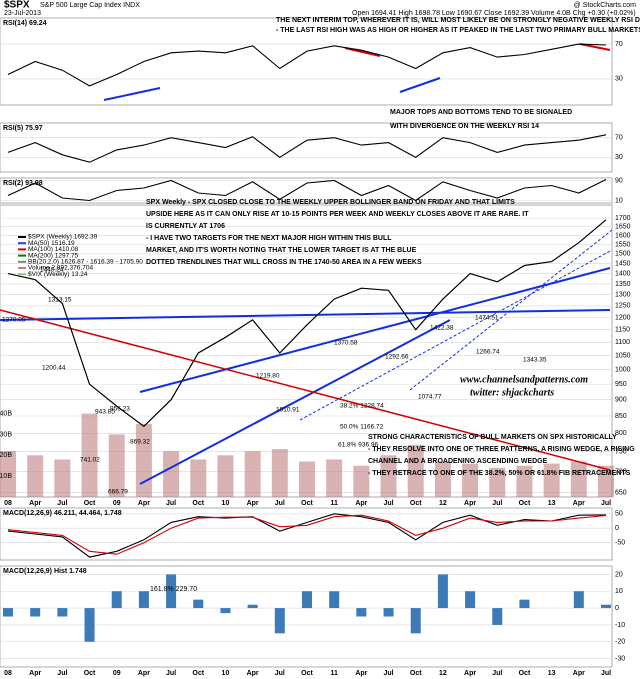 This screenshot has width=640, height=679. Describe the element at coordinates (621, 416) in the screenshot. I see `y-tick-label: 850` at that location.